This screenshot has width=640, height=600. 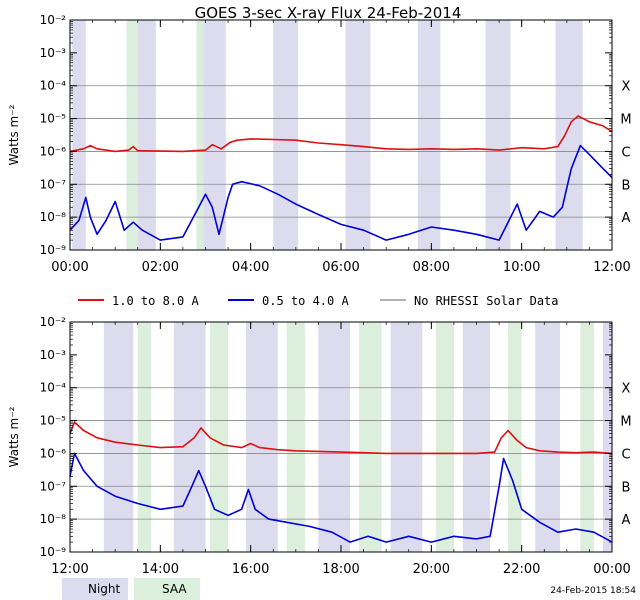 What do you see at coordinates (174, 589) in the screenshot?
I see `saa-legend-label: SAA` at bounding box center [174, 589].